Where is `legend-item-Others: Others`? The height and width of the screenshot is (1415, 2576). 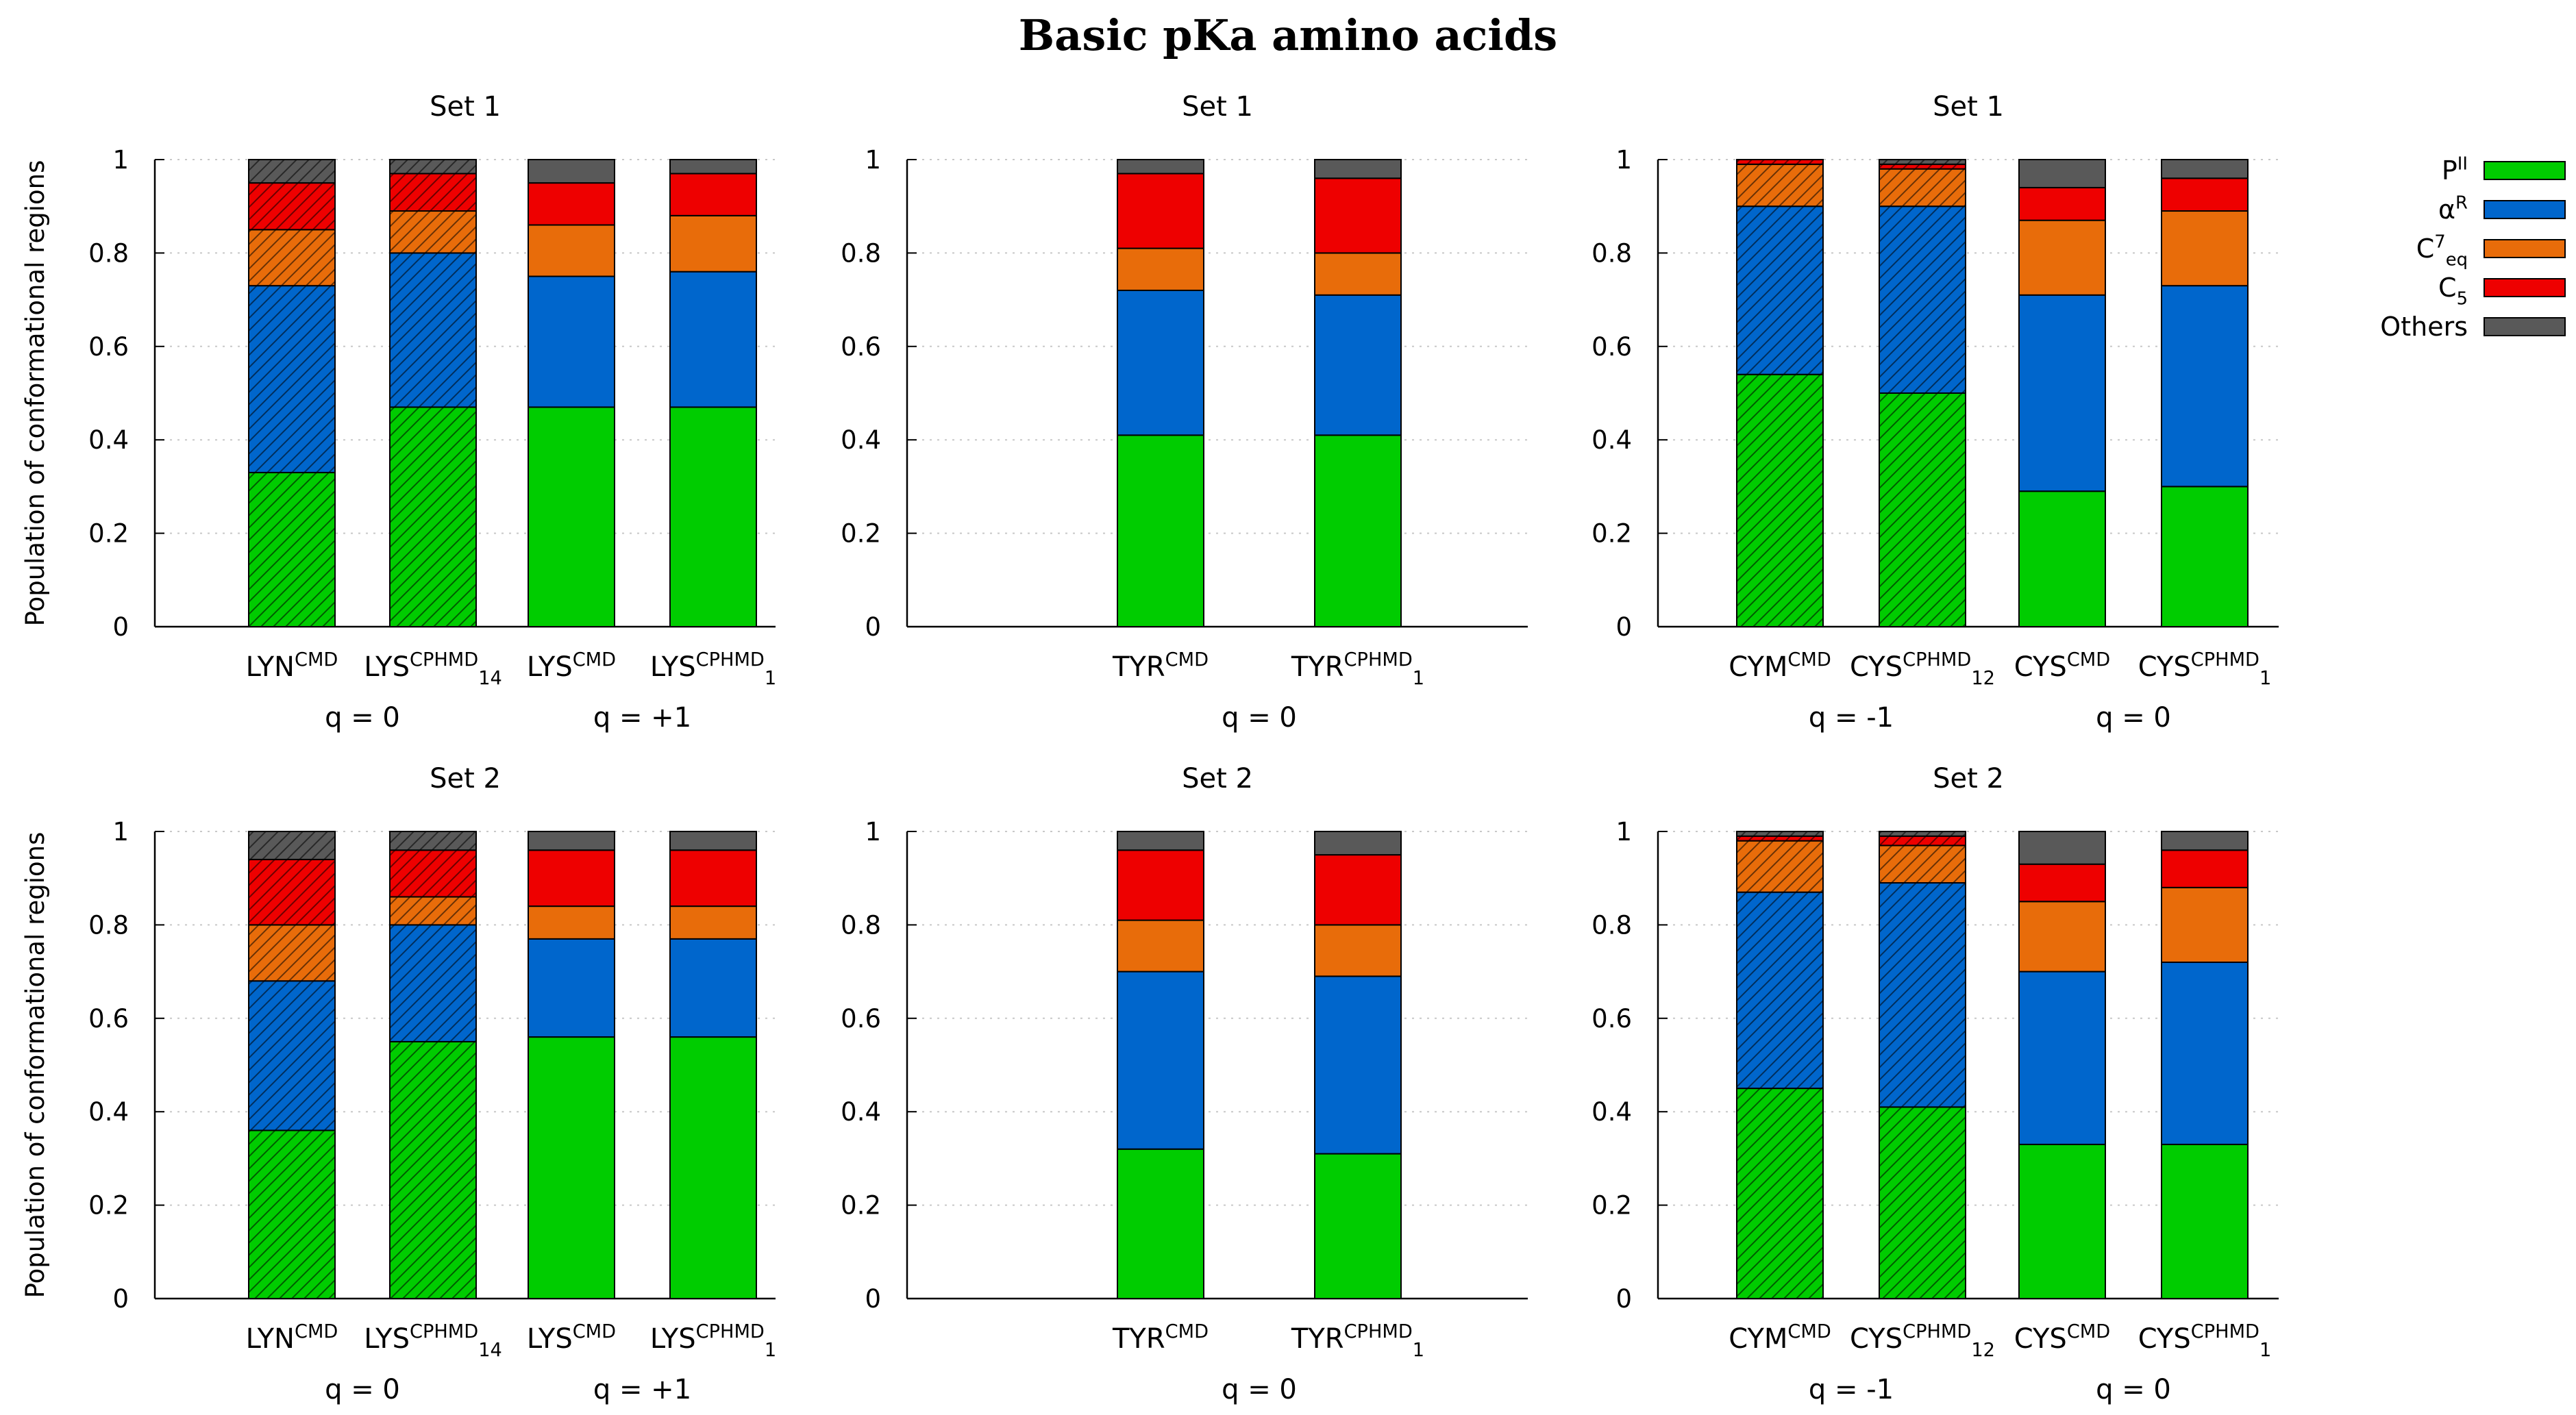 legend-item-Others: Others is located at coordinates (2473, 327).